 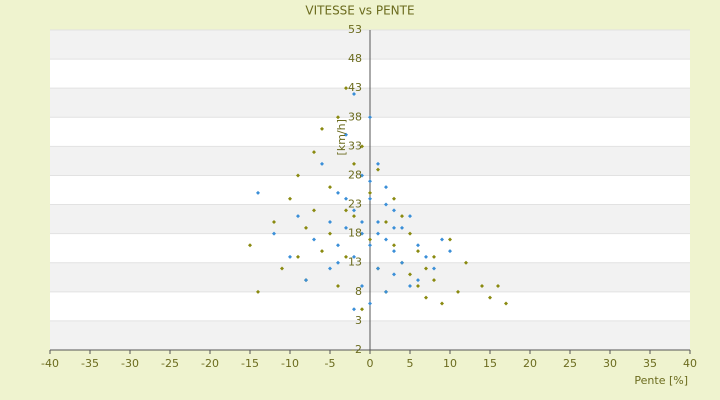 I want to click on x-tick-label: 25, so click(x=570, y=363).